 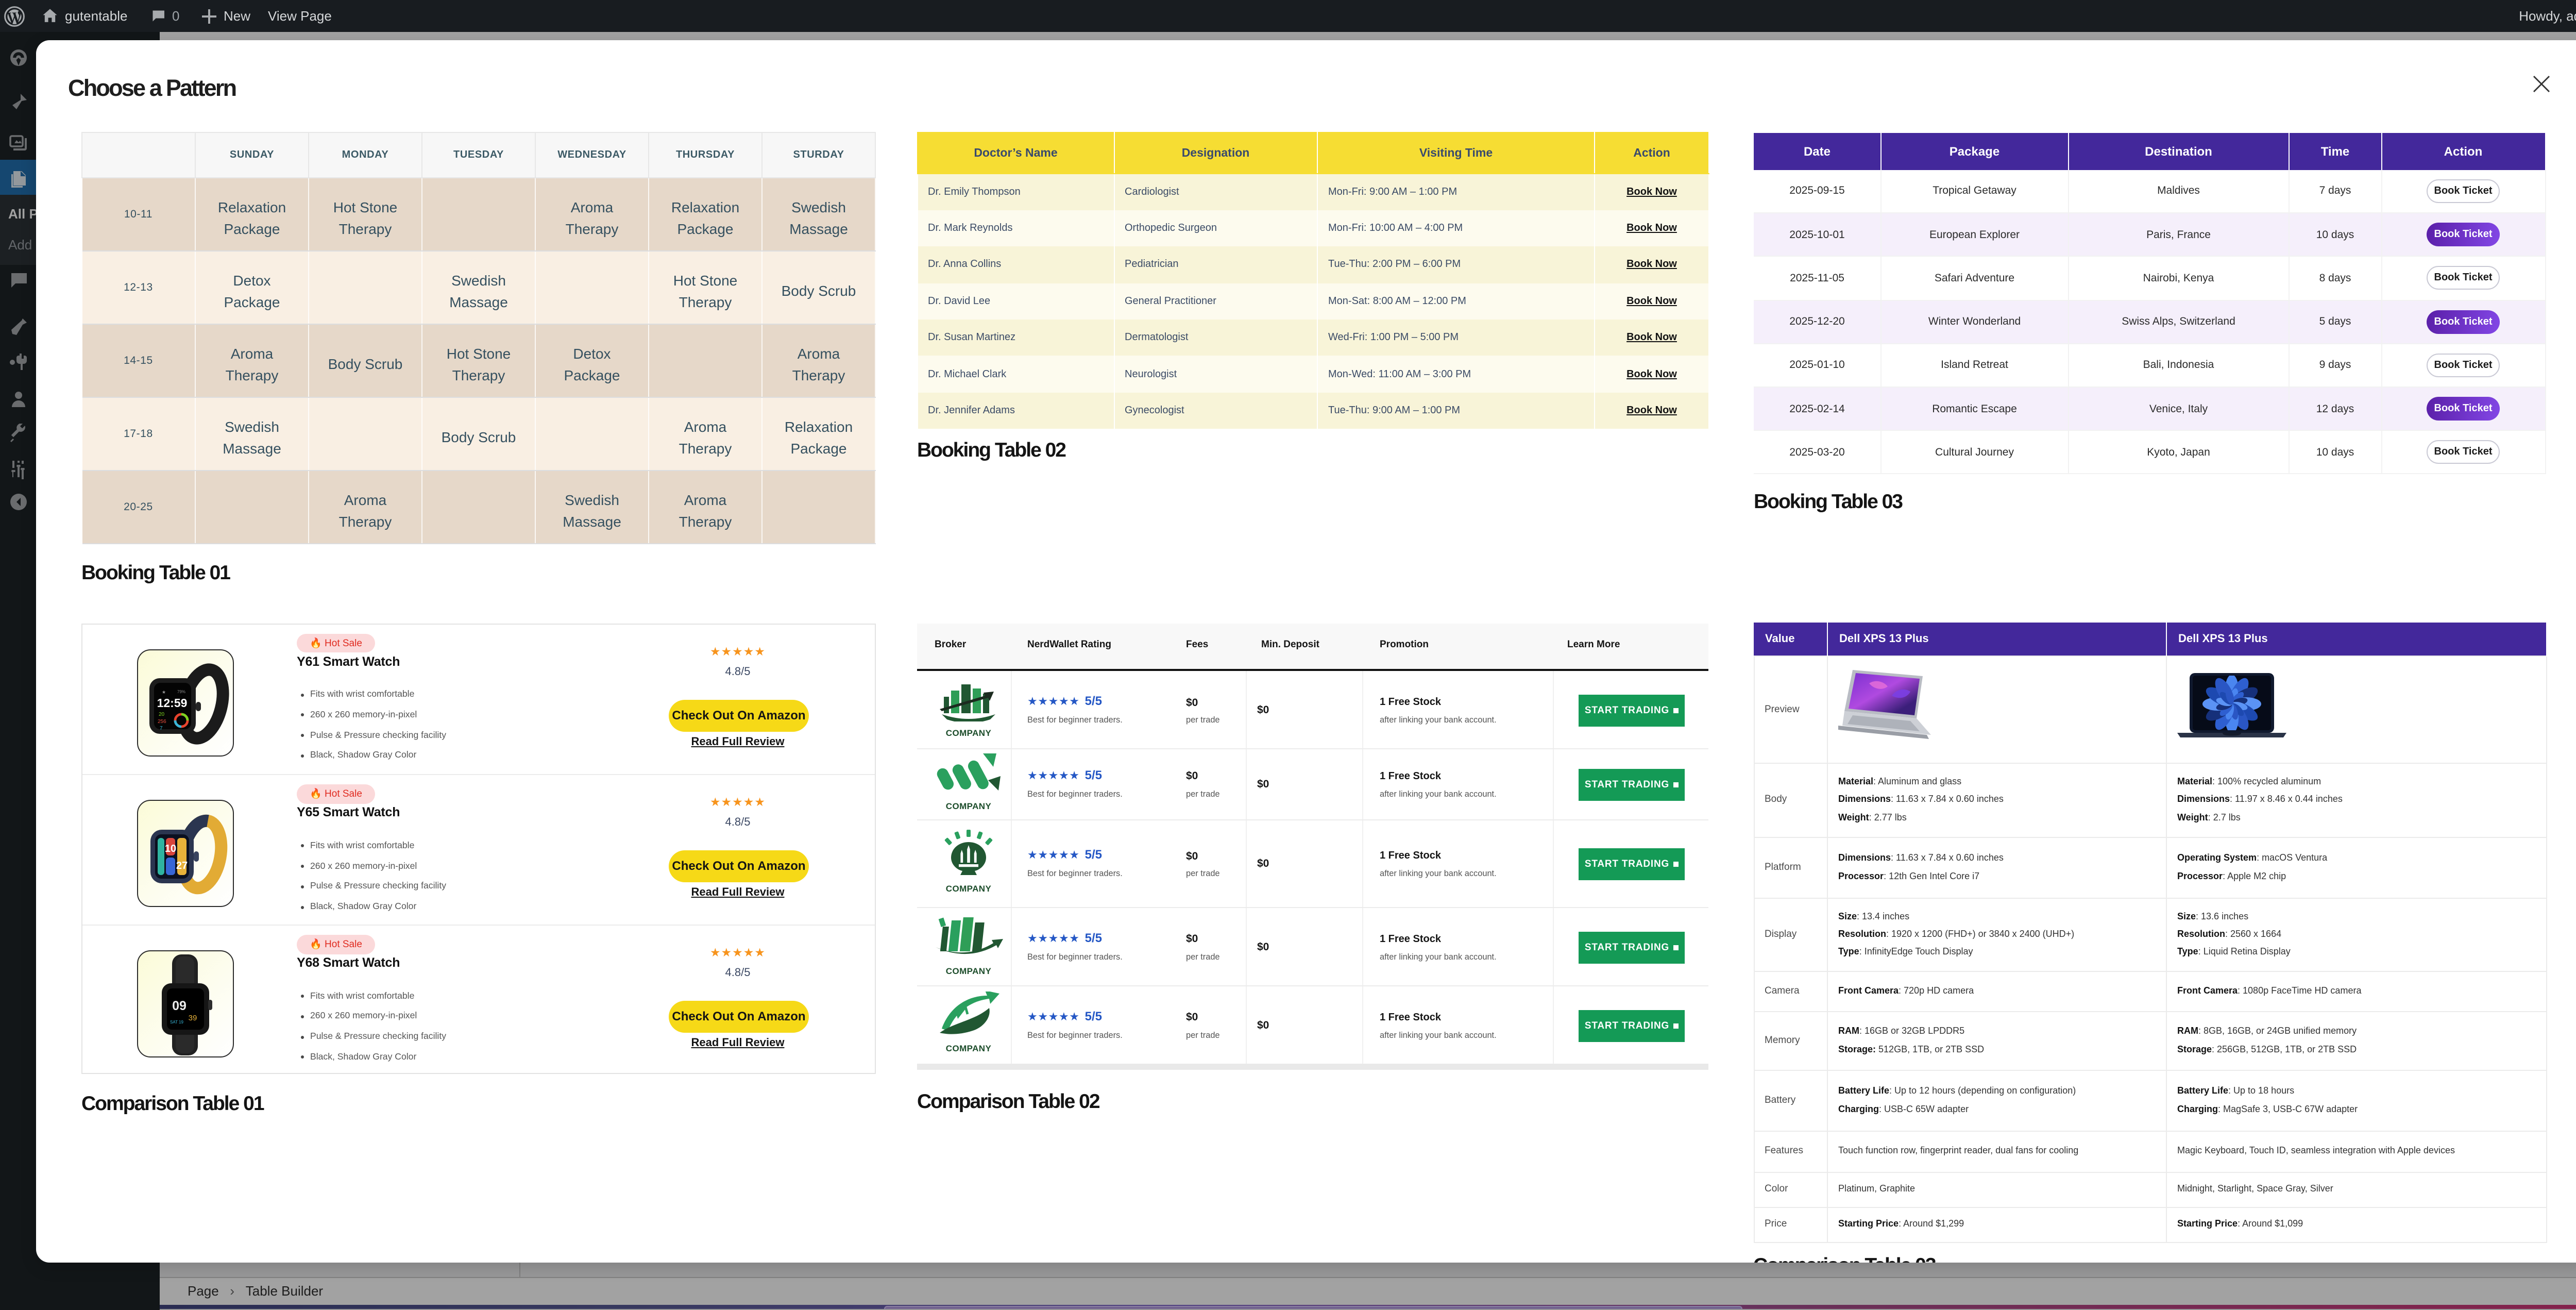 I want to click on svg-text: 27, so click(x=182, y=866).